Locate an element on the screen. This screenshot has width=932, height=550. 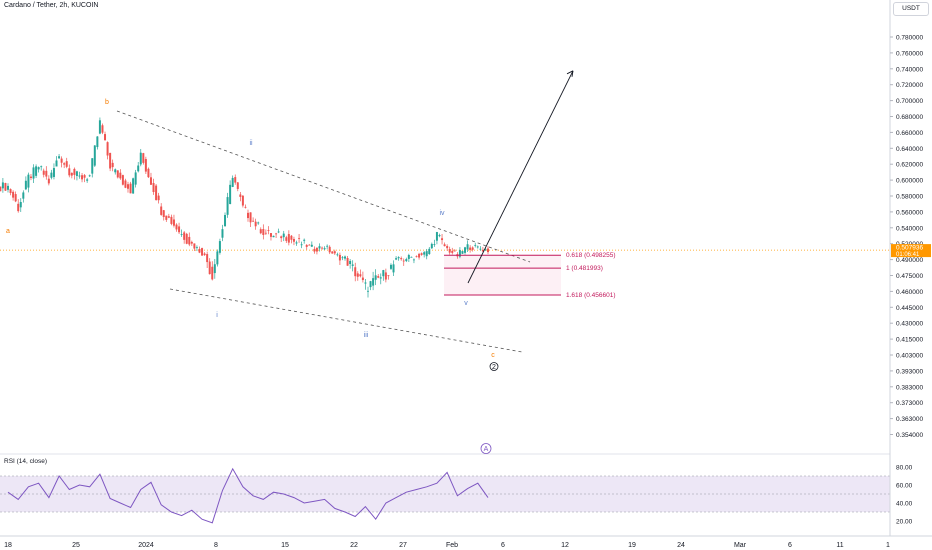
price-tick-label: 0.490000 is located at coordinates (909, 260).